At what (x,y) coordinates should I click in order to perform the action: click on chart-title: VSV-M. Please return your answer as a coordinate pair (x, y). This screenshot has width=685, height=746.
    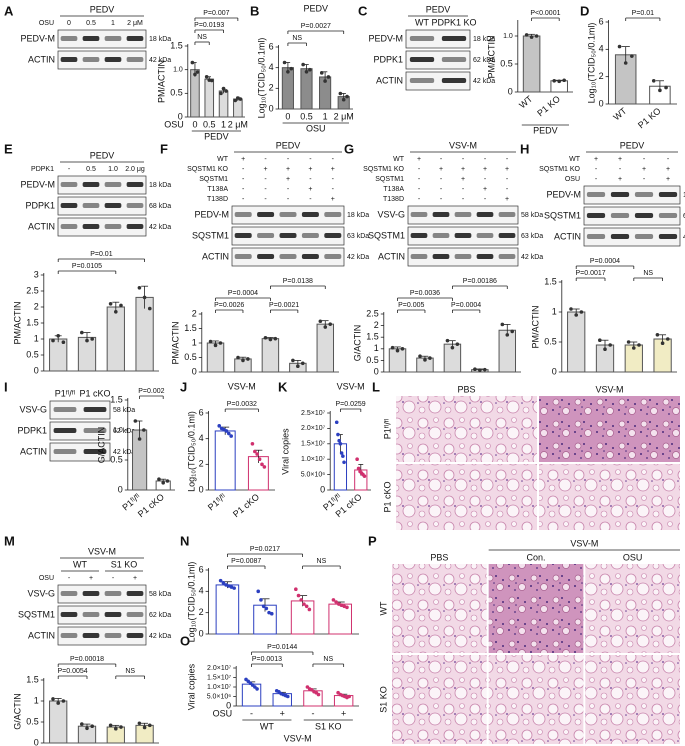
    Looking at the image, I should click on (351, 386).